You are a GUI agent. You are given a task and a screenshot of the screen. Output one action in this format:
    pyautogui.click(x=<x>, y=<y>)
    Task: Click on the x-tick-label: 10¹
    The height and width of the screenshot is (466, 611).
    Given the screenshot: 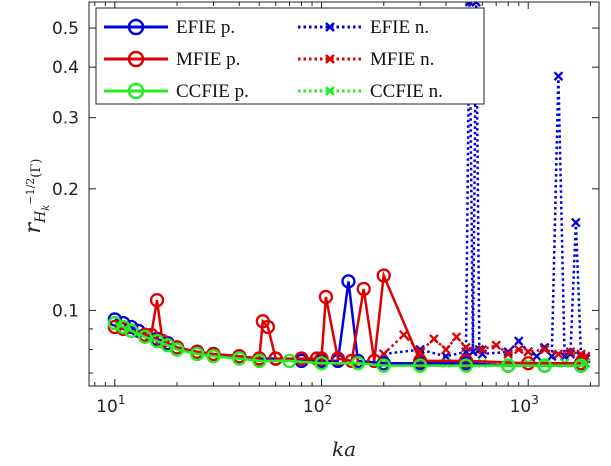 What is the action you would take?
    pyautogui.click(x=110, y=405)
    